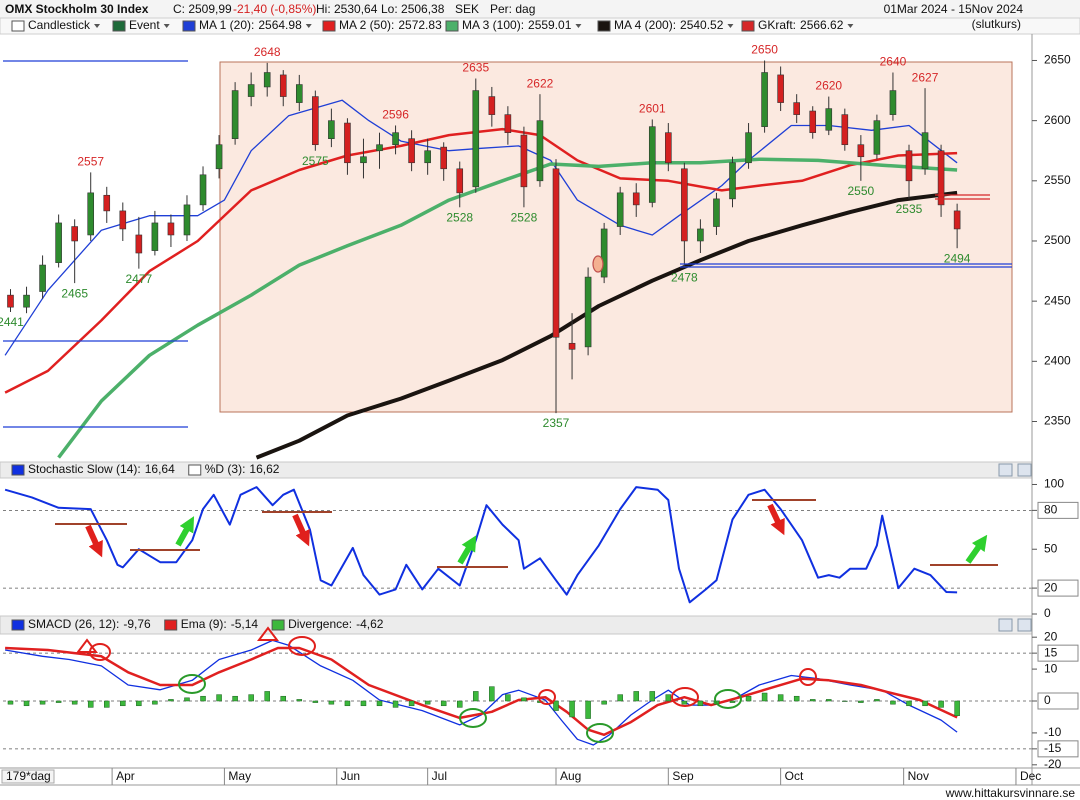  Describe the element at coordinates (481, 545) in the screenshot. I see `series-line` at that location.